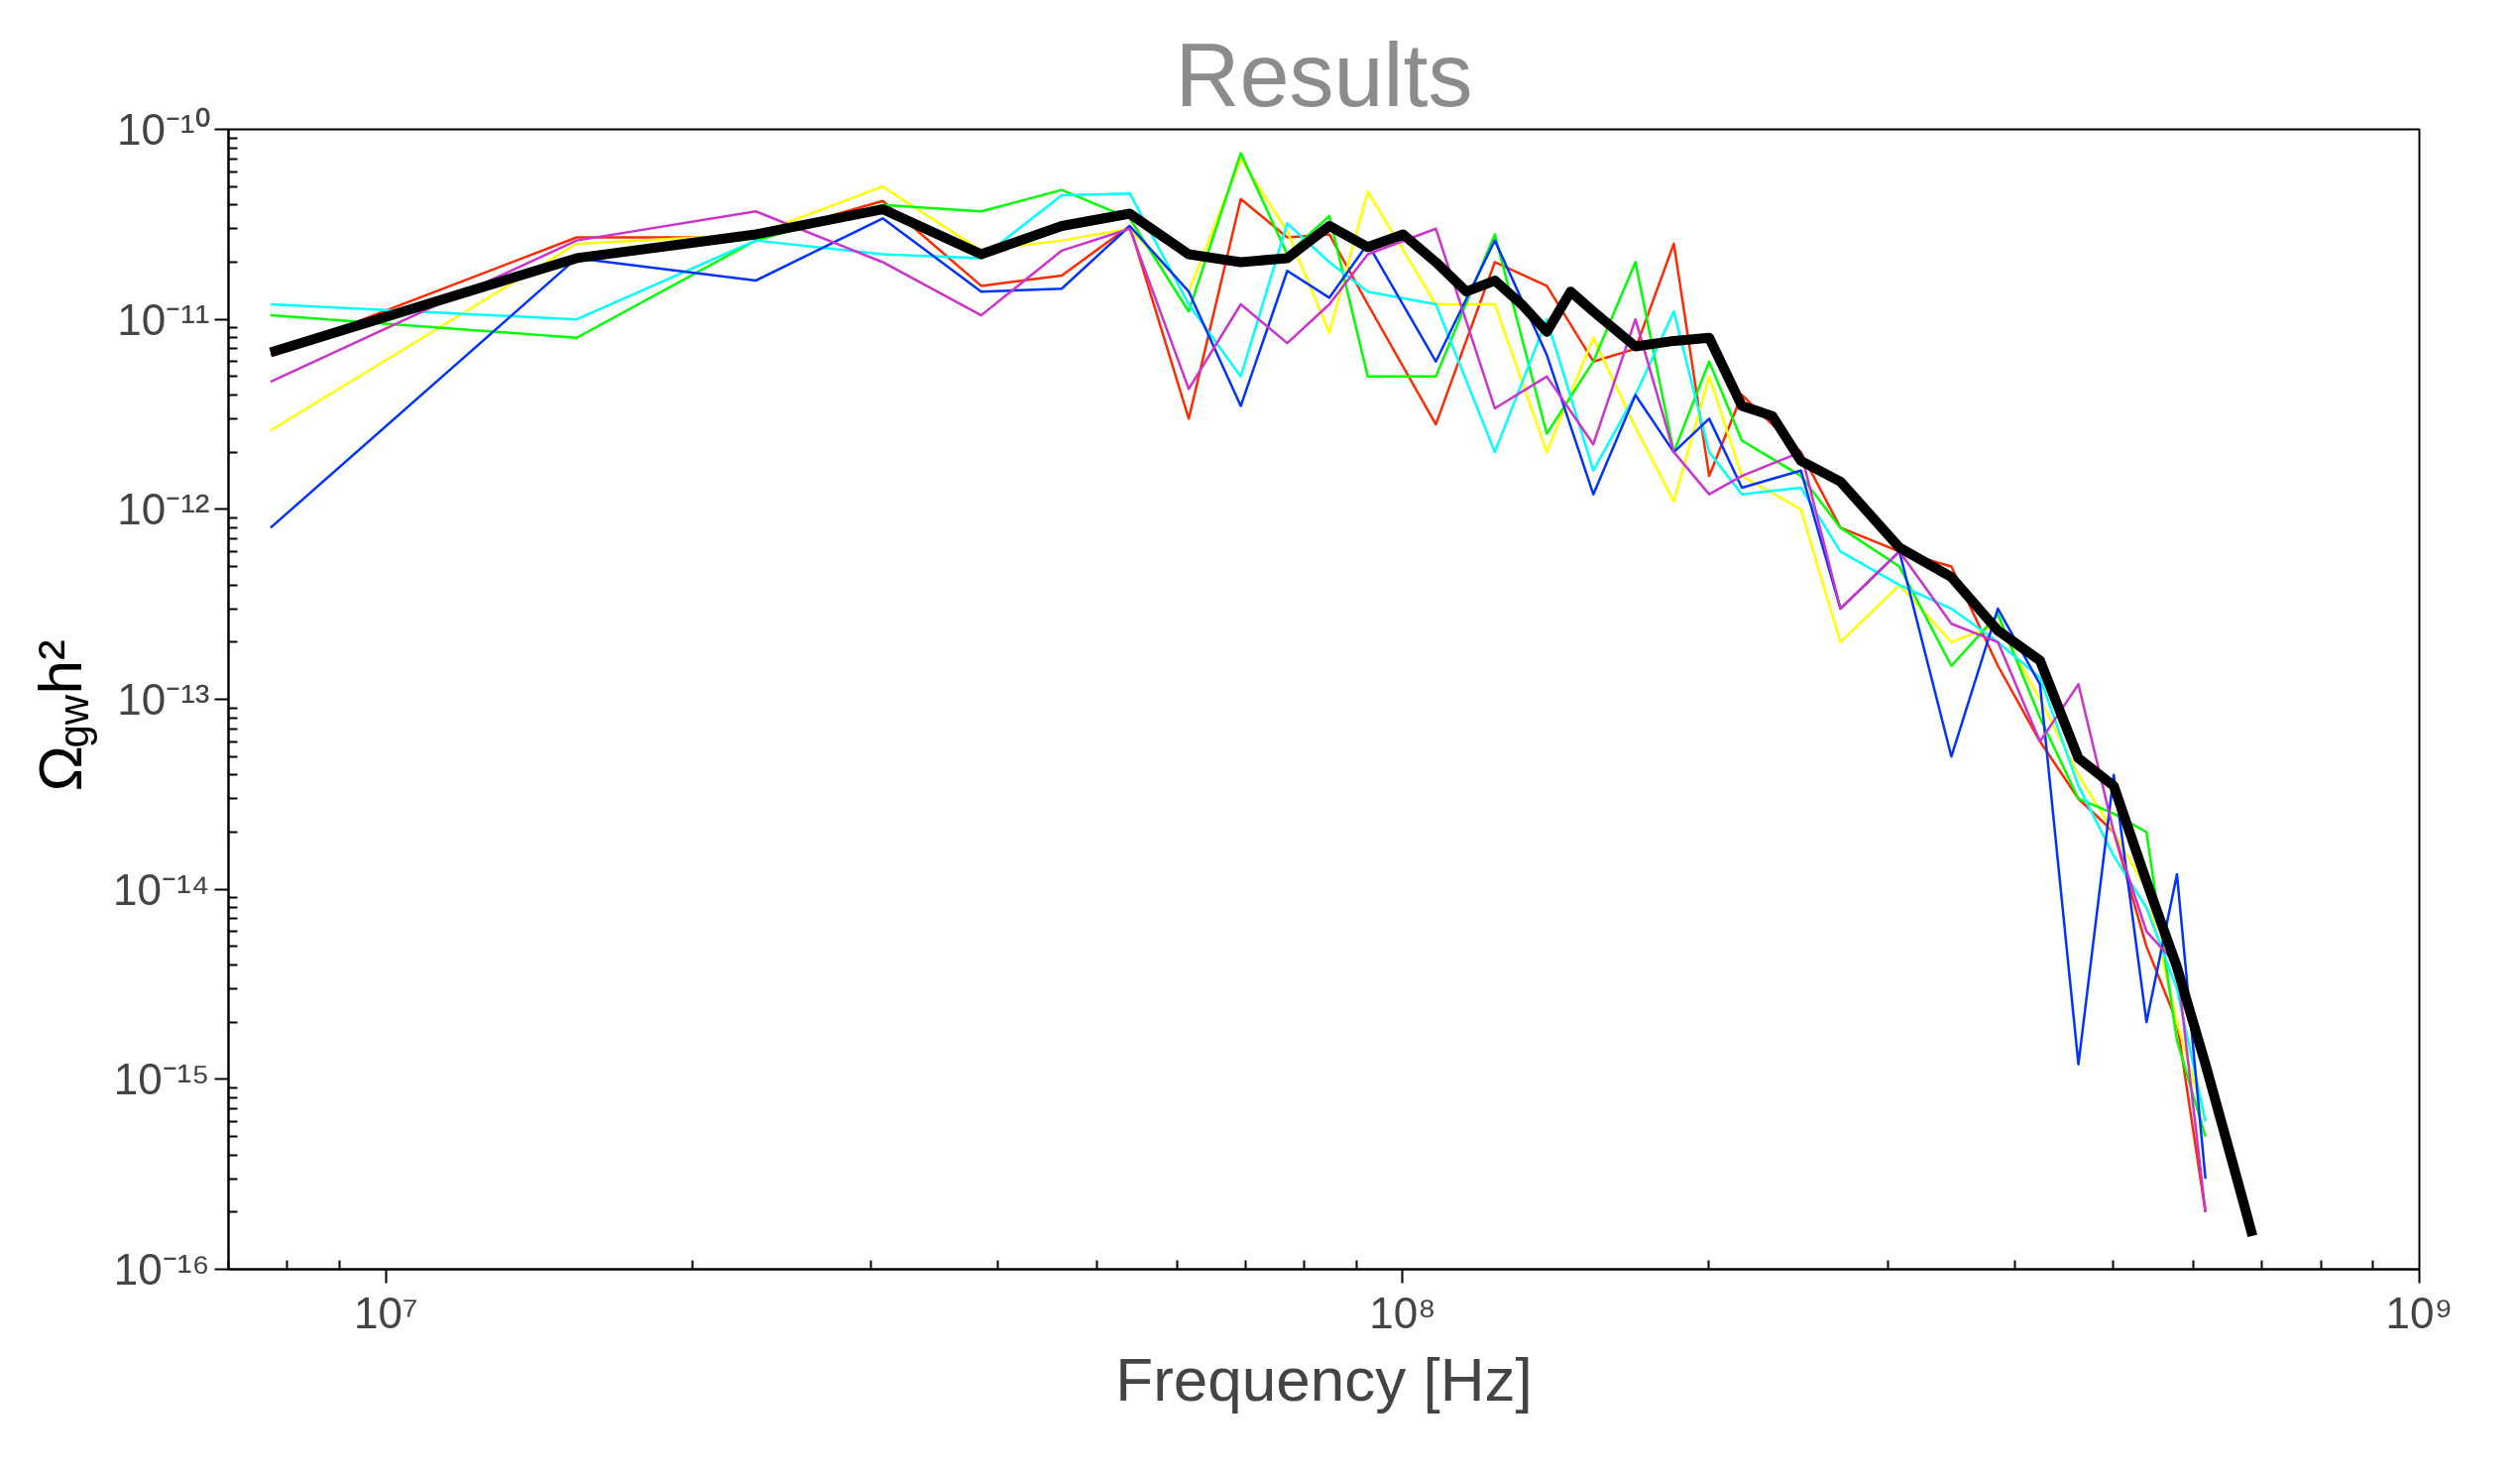  I want to click on y-tick-label: 10⁻¹⁴, so click(161, 889).